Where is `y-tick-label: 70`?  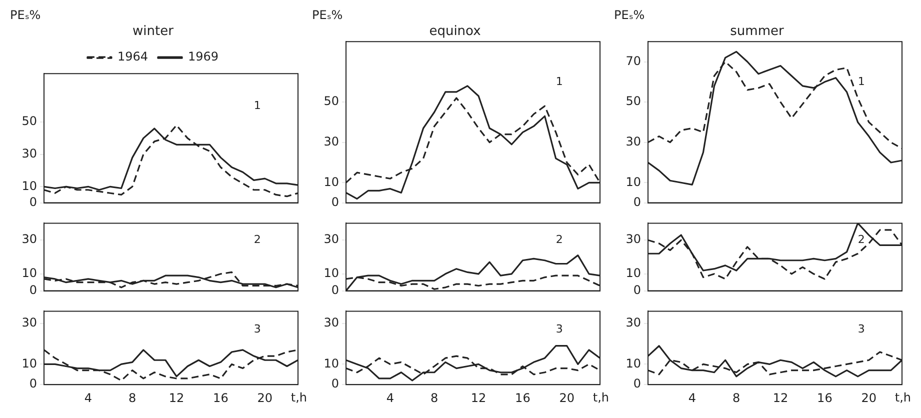
y-tick-label: 70 is located at coordinates (633, 61).